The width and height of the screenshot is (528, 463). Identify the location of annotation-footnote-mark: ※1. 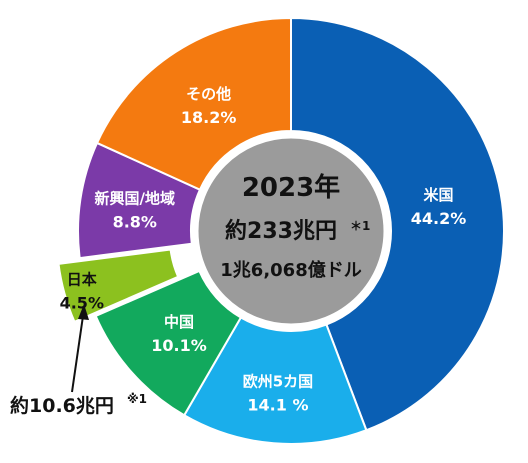
(137, 399).